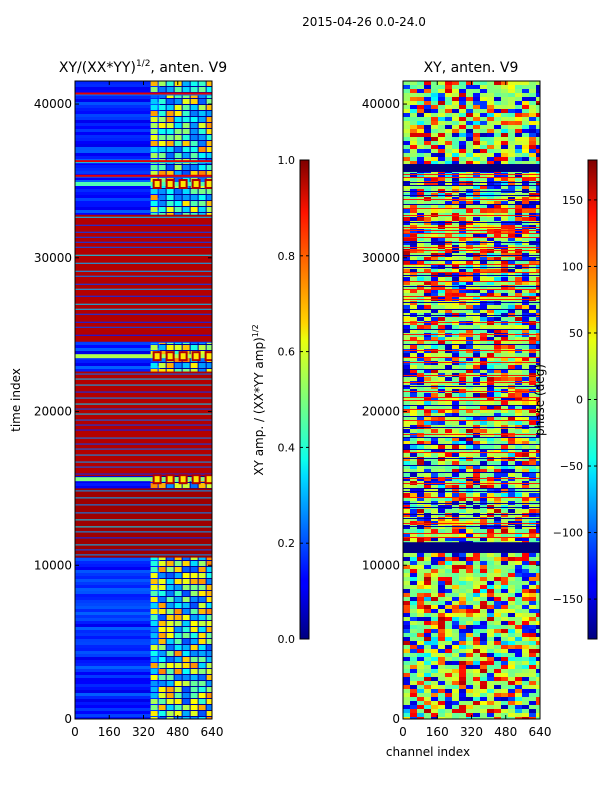  What do you see at coordinates (143, 184) in the screenshot?
I see `amplitude-bright-row` at bounding box center [143, 184].